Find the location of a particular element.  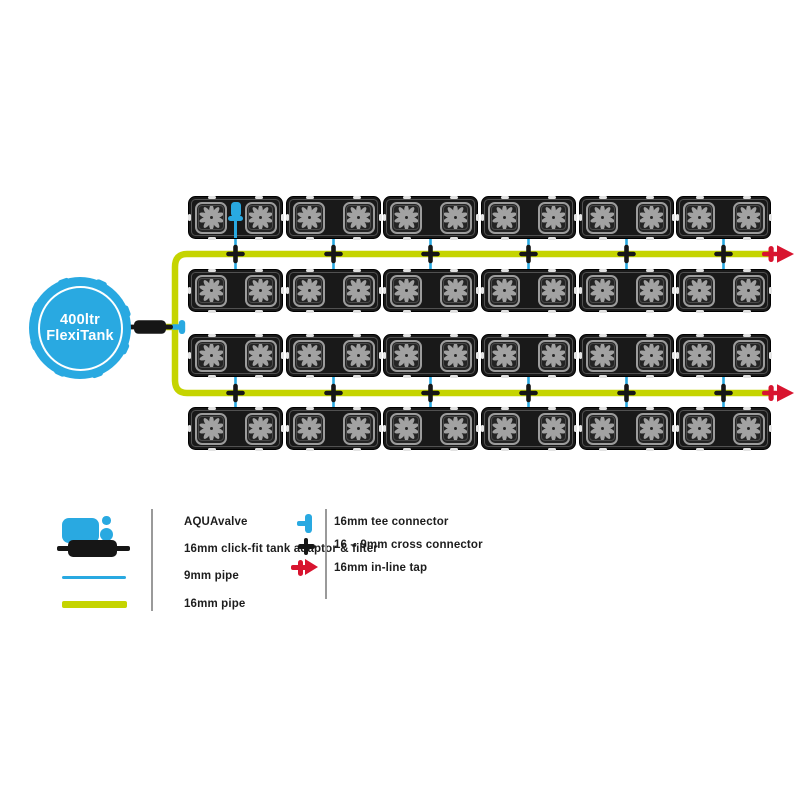

legend-label-tee: 16mm tee connector is located at coordinates (391, 522).